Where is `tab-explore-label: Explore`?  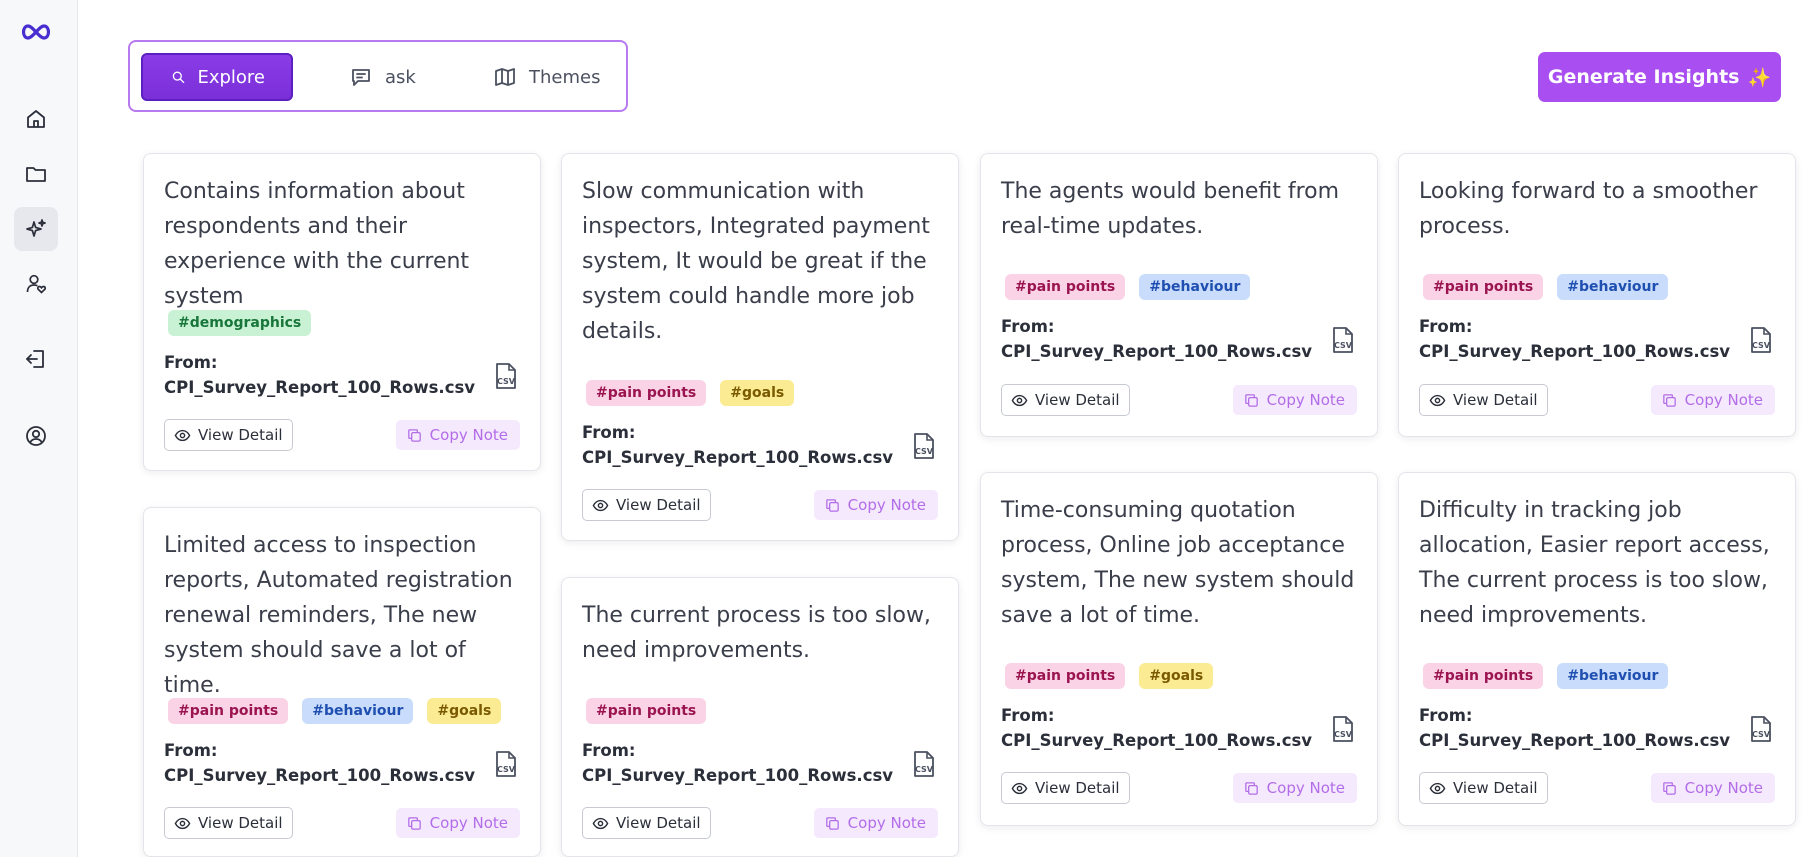
tab-explore-label: Explore is located at coordinates (231, 77).